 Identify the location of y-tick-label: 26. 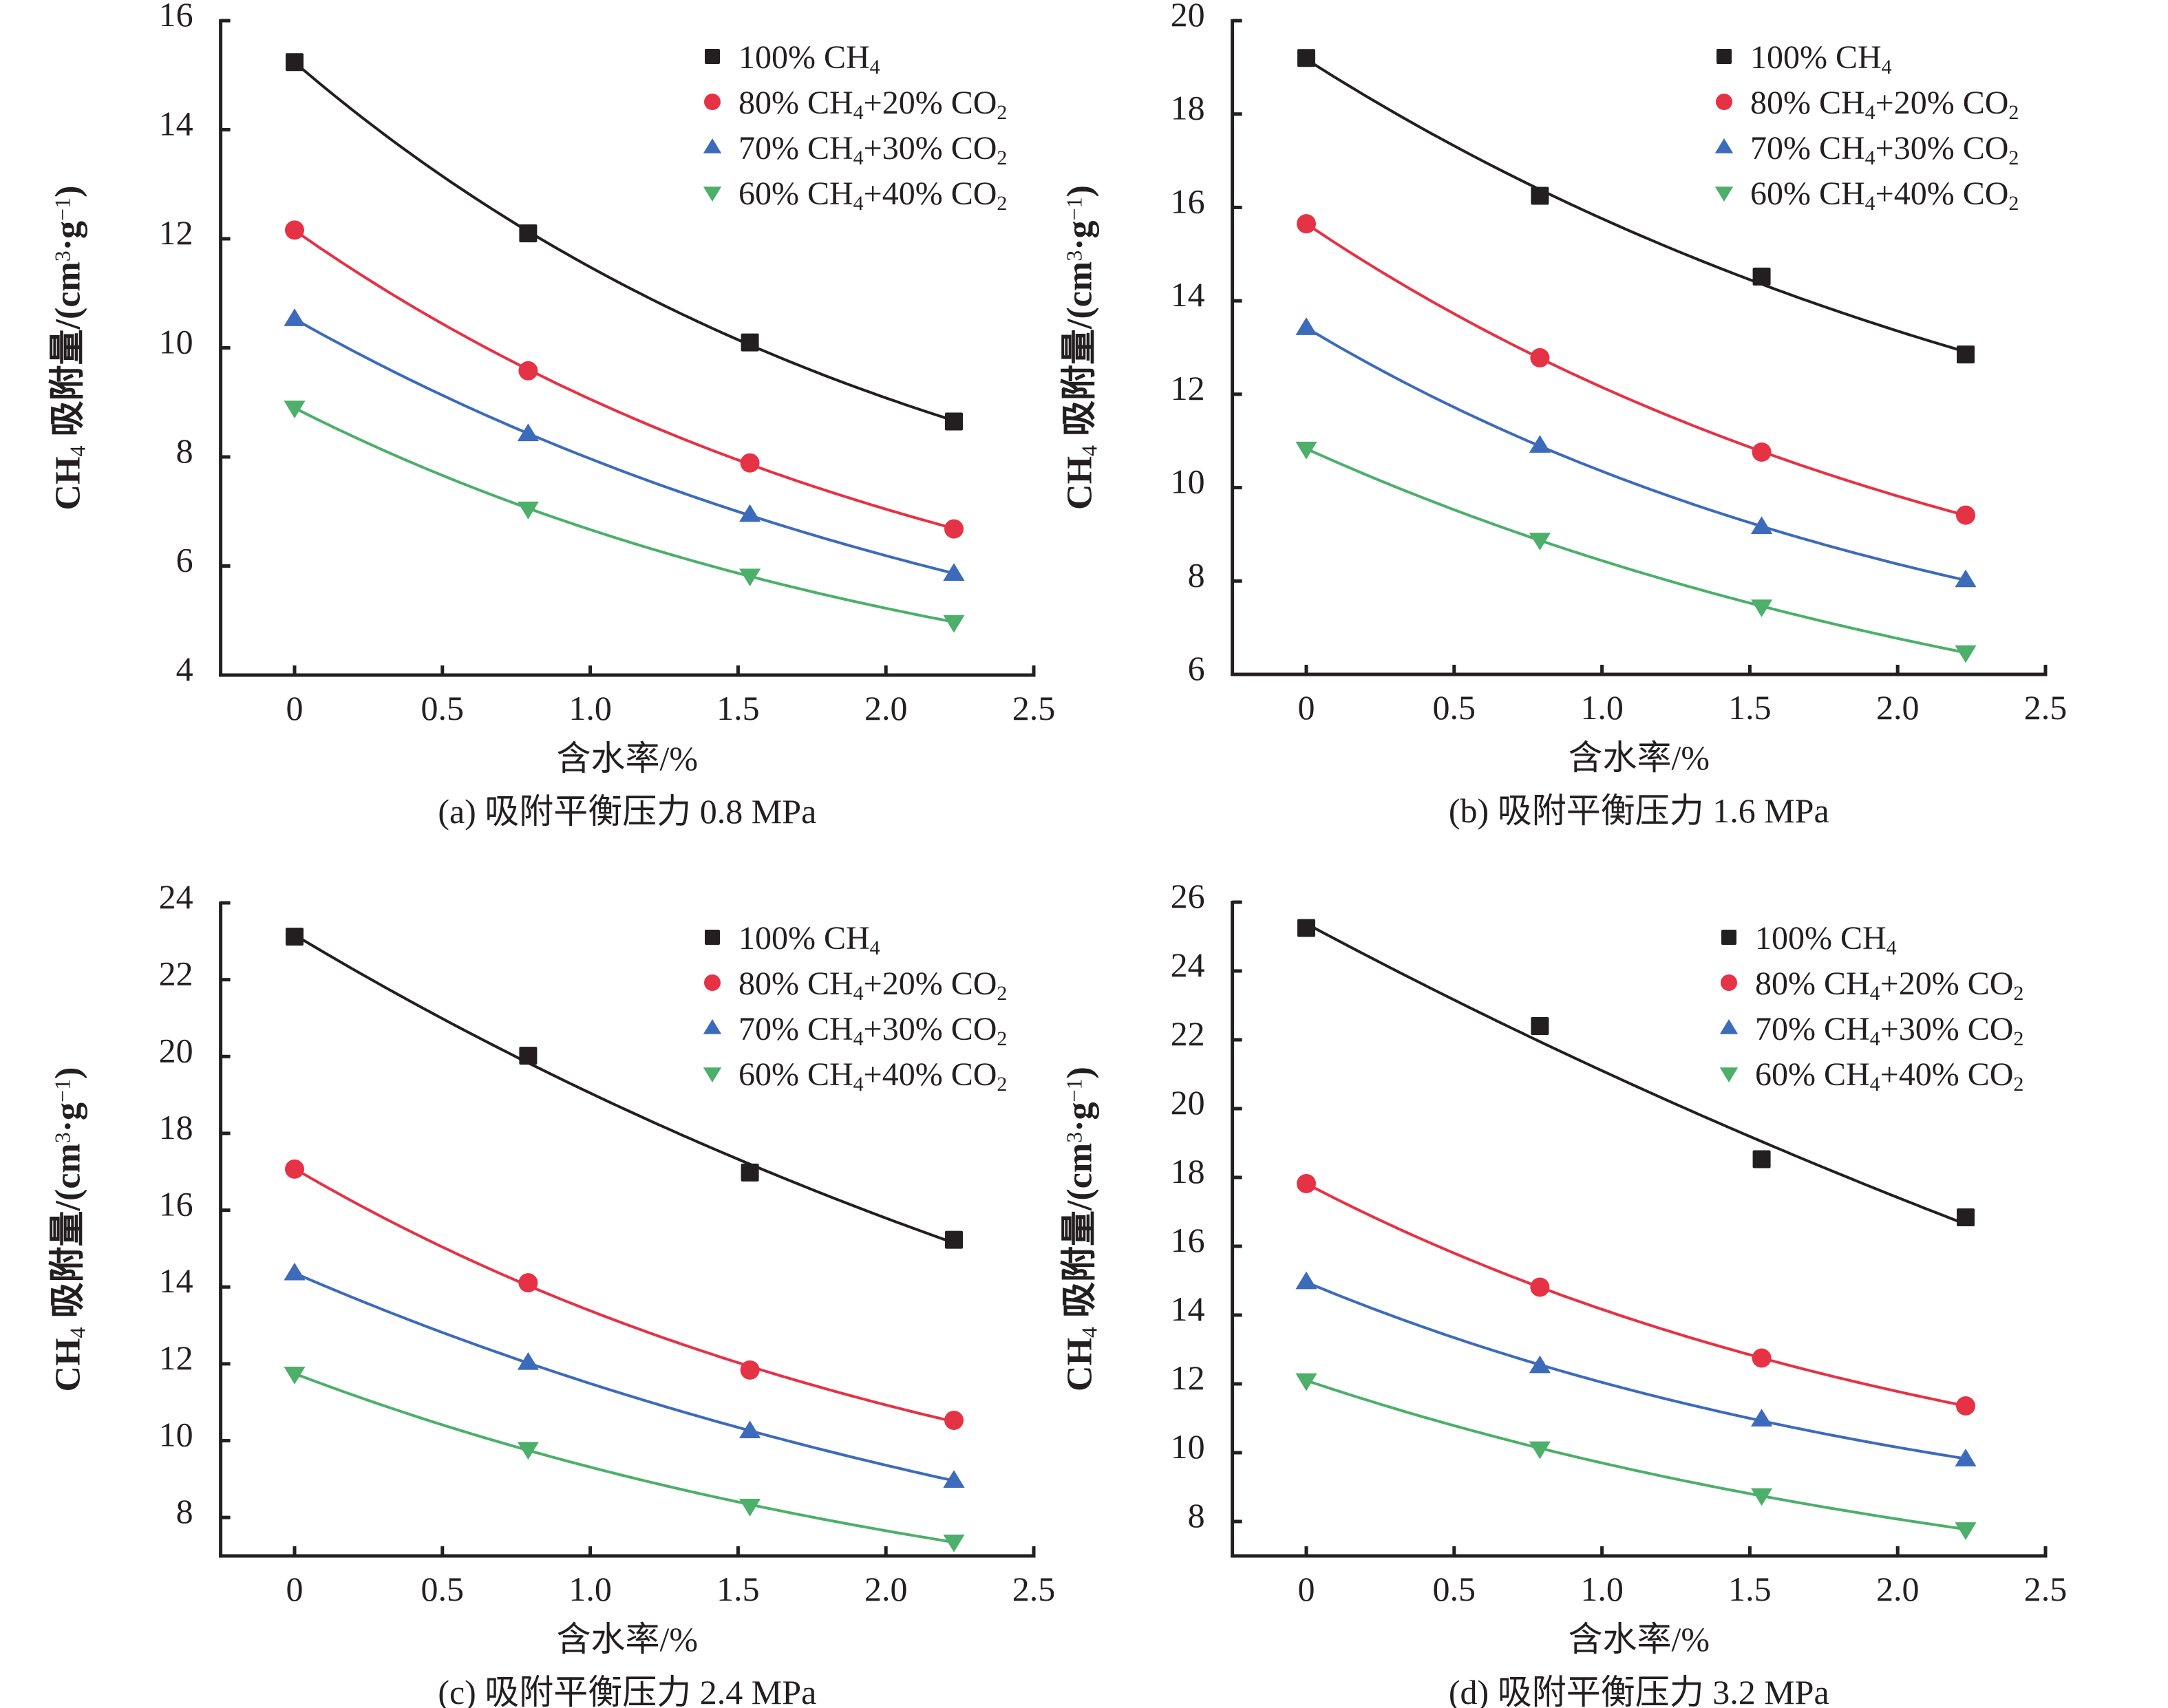
(1188, 896).